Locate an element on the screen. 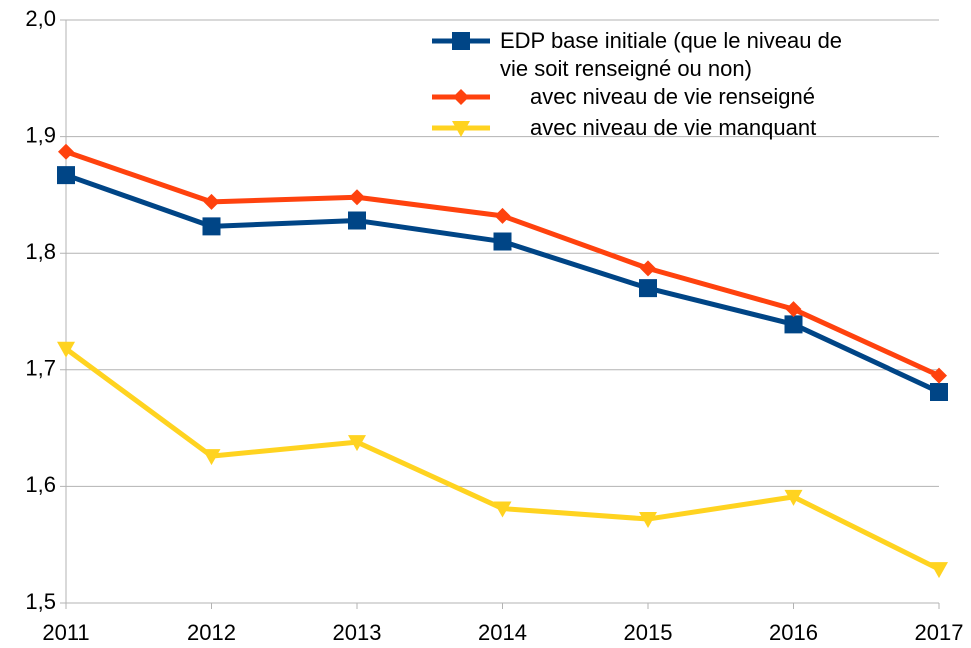 The height and width of the screenshot is (648, 971). y-tick-label: 1,8 is located at coordinates (40, 251).